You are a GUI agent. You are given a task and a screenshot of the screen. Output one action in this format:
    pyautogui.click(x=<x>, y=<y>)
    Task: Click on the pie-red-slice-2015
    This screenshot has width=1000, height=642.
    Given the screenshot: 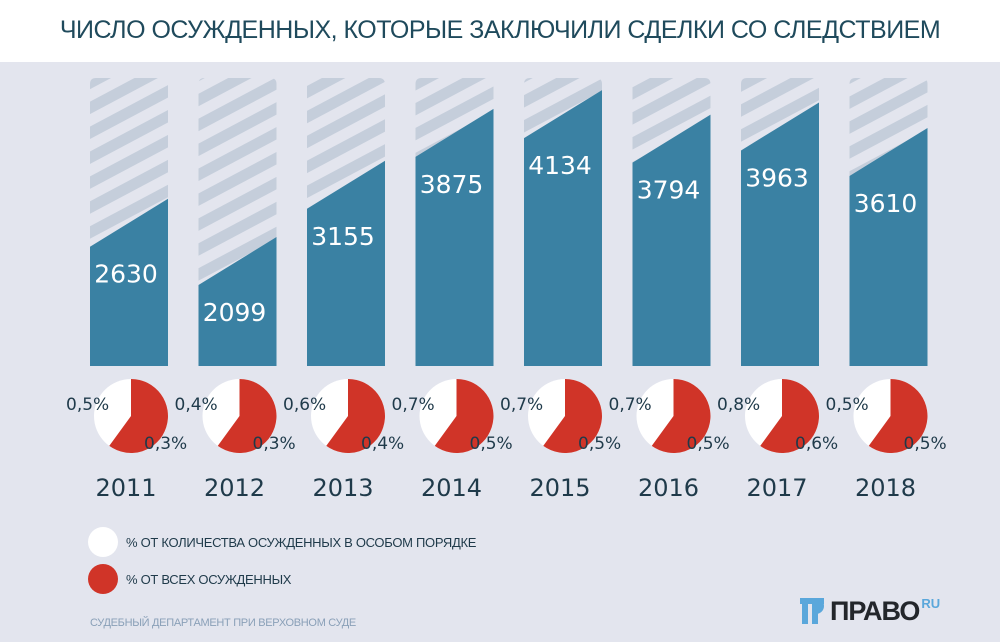 What is the action you would take?
    pyautogui.click(x=572, y=416)
    